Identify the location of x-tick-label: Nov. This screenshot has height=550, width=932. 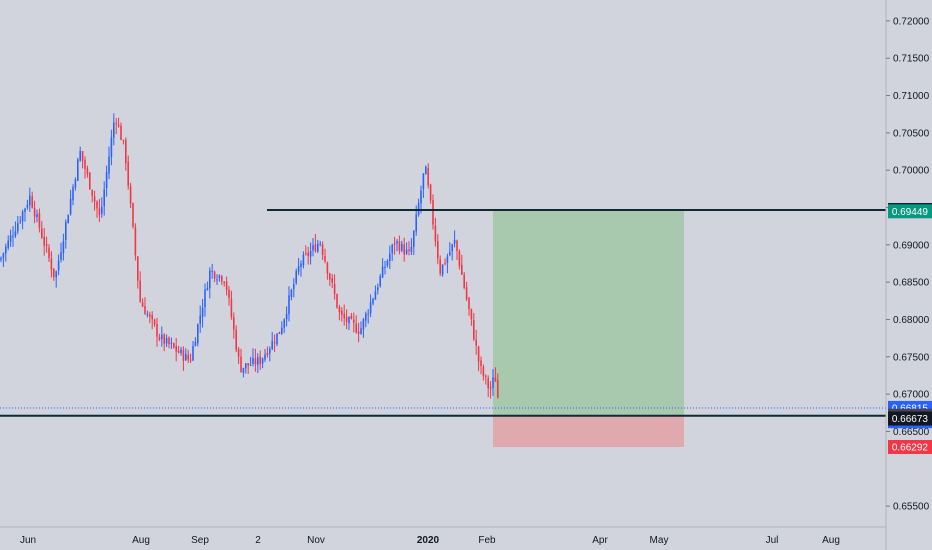
(316, 540).